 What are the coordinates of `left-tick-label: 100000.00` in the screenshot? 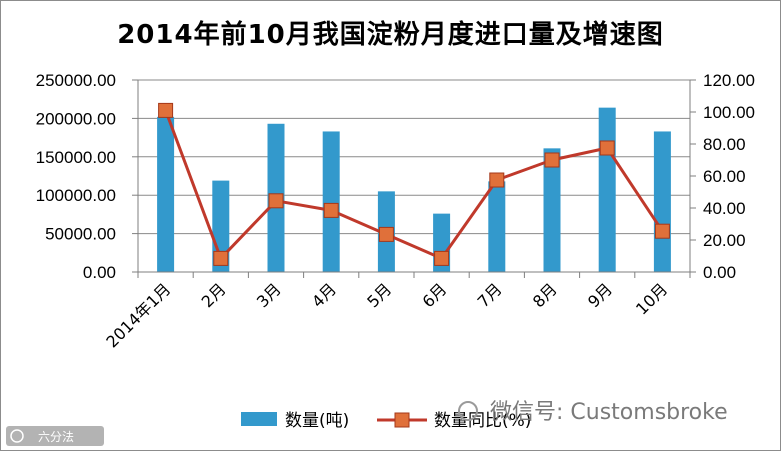 It's located at (76, 195).